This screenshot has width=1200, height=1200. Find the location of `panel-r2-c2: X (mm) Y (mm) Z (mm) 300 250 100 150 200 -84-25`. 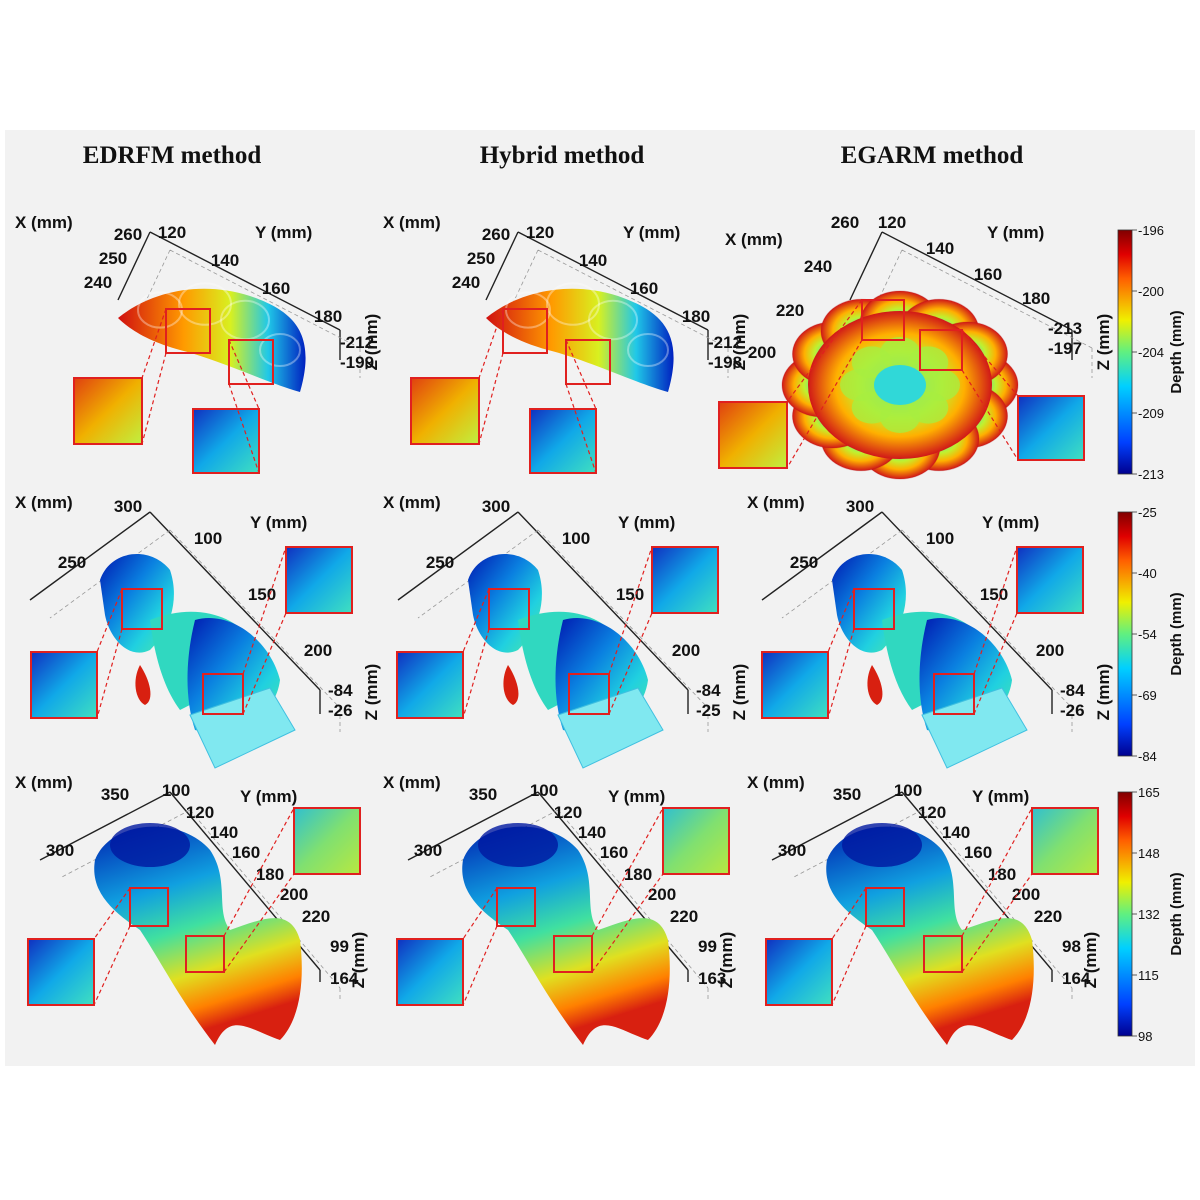

panel-r2-c2: X (mm) Y (mm) Z (mm) 300 250 100 150 200 -84-25 is located at coordinates (566, 631).